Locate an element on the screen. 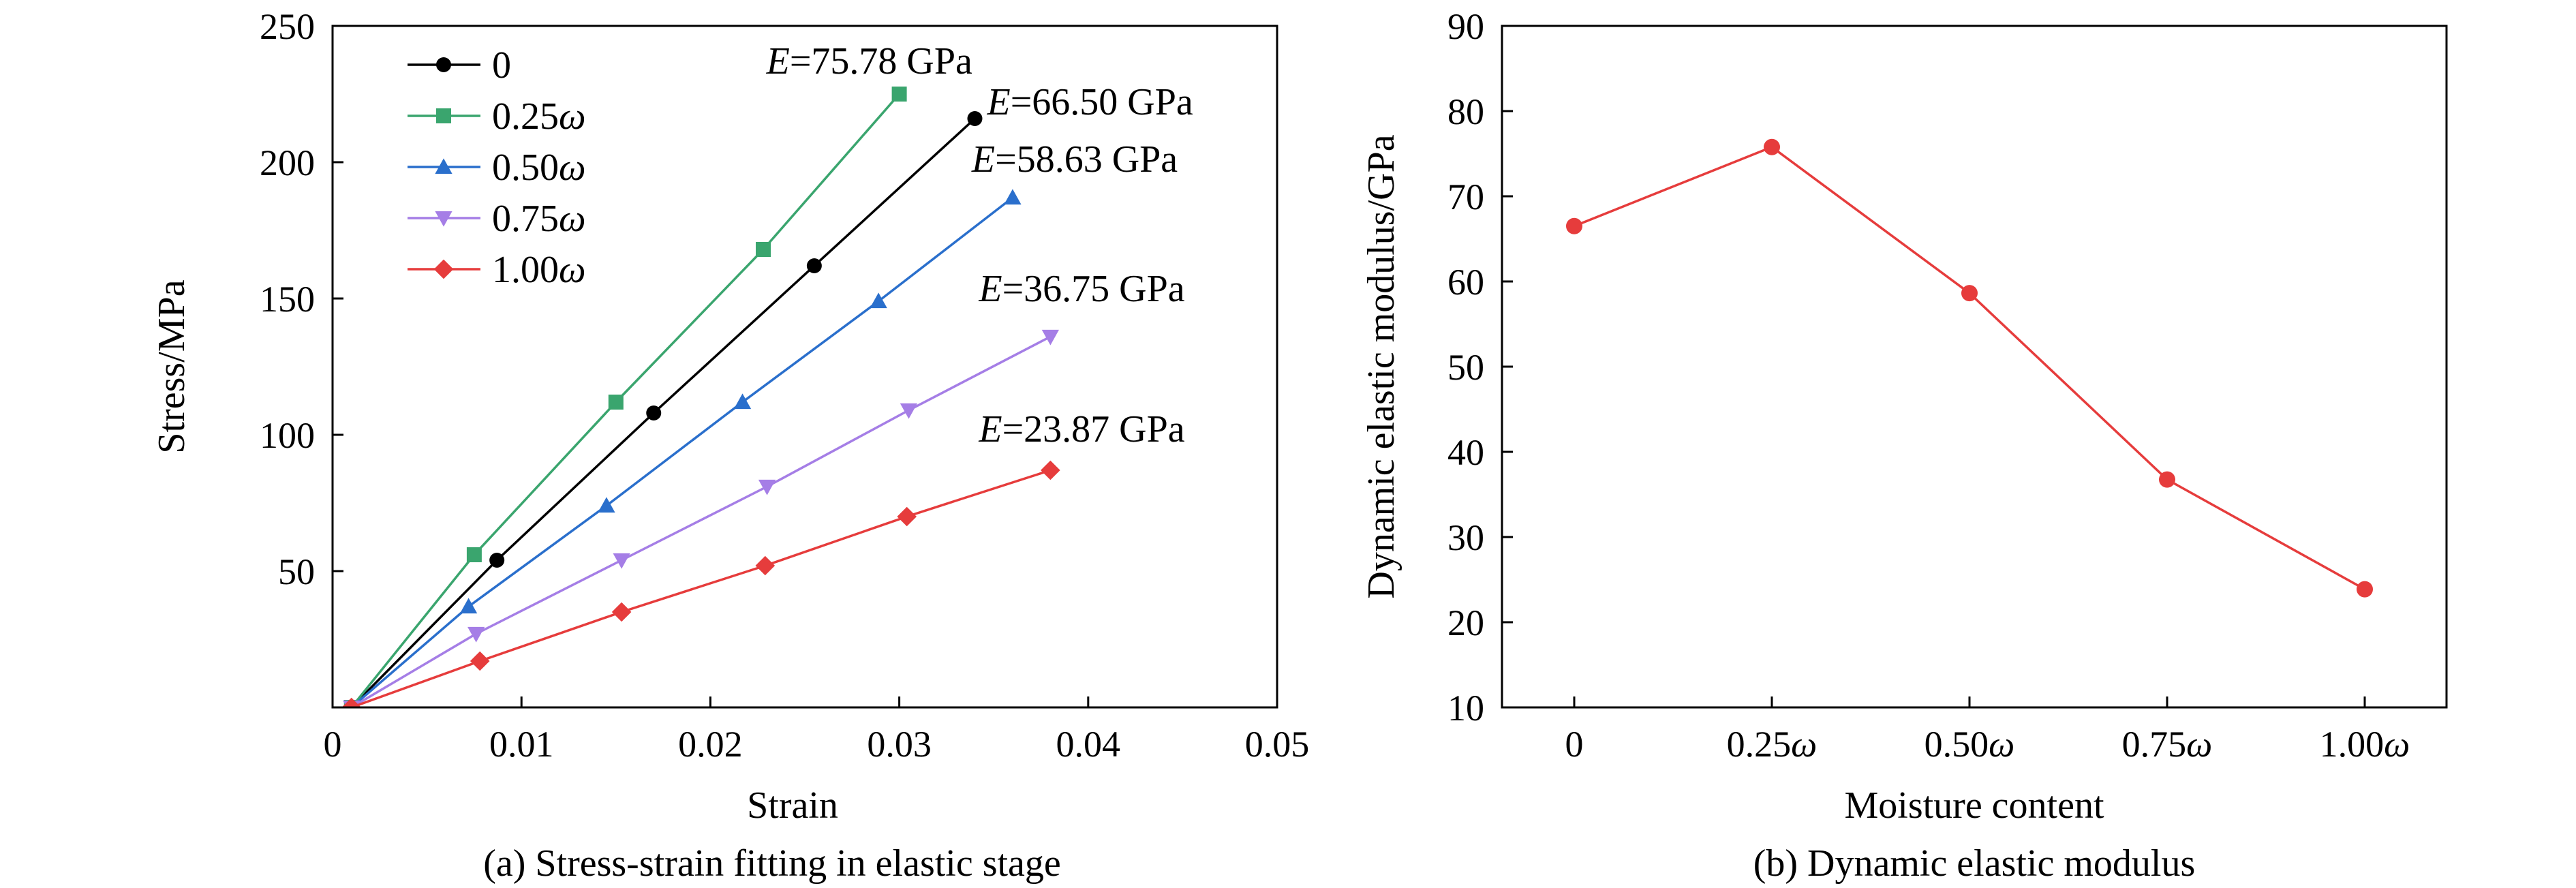 The height and width of the screenshot is (888, 2576). chart-a-legend-label: 0.75ω is located at coordinates (539, 219).